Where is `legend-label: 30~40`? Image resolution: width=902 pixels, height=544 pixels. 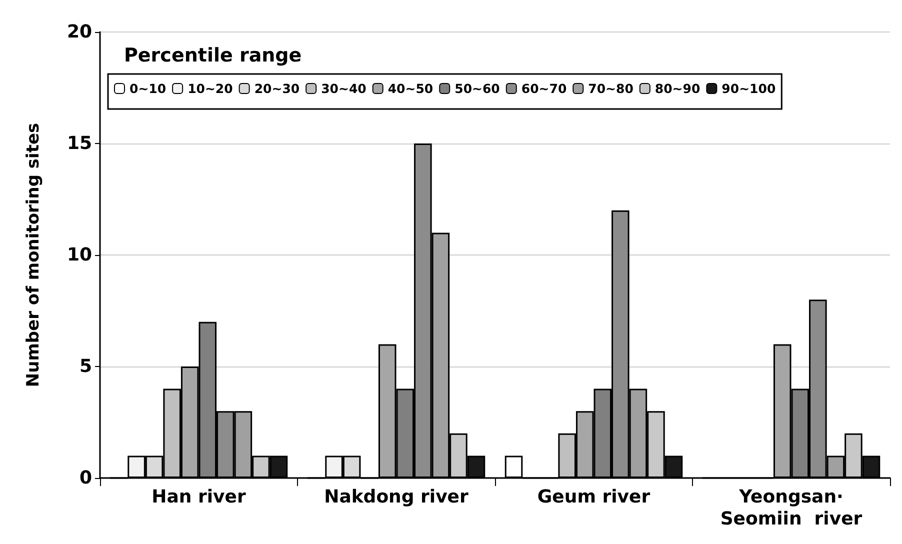 legend-label: 30~40 is located at coordinates (344, 88).